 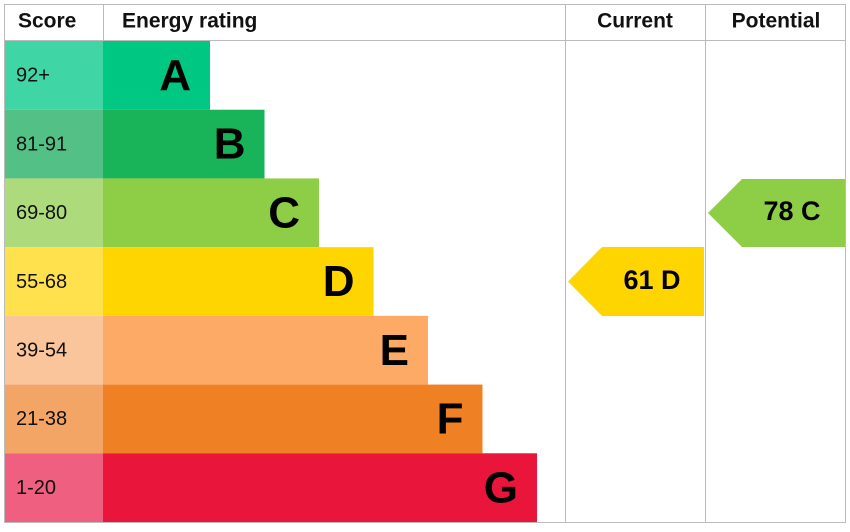 What do you see at coordinates (394, 350) in the screenshot?
I see `rating-letter: E` at bounding box center [394, 350].